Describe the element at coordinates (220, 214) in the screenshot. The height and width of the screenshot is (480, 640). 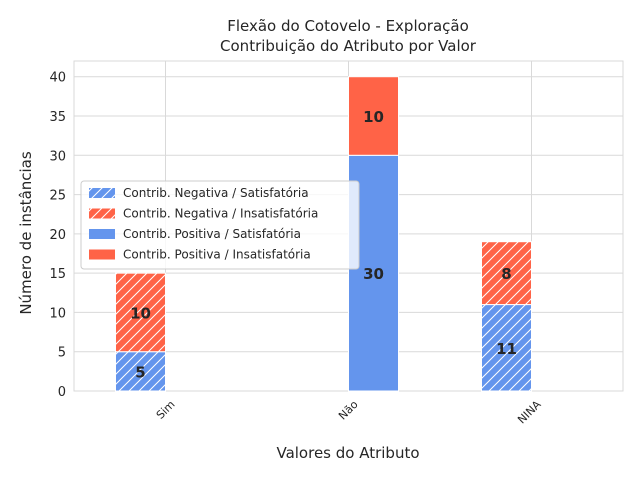
I see `legend-entry: Contrib. Negativa / Insatisfatória` at that location.